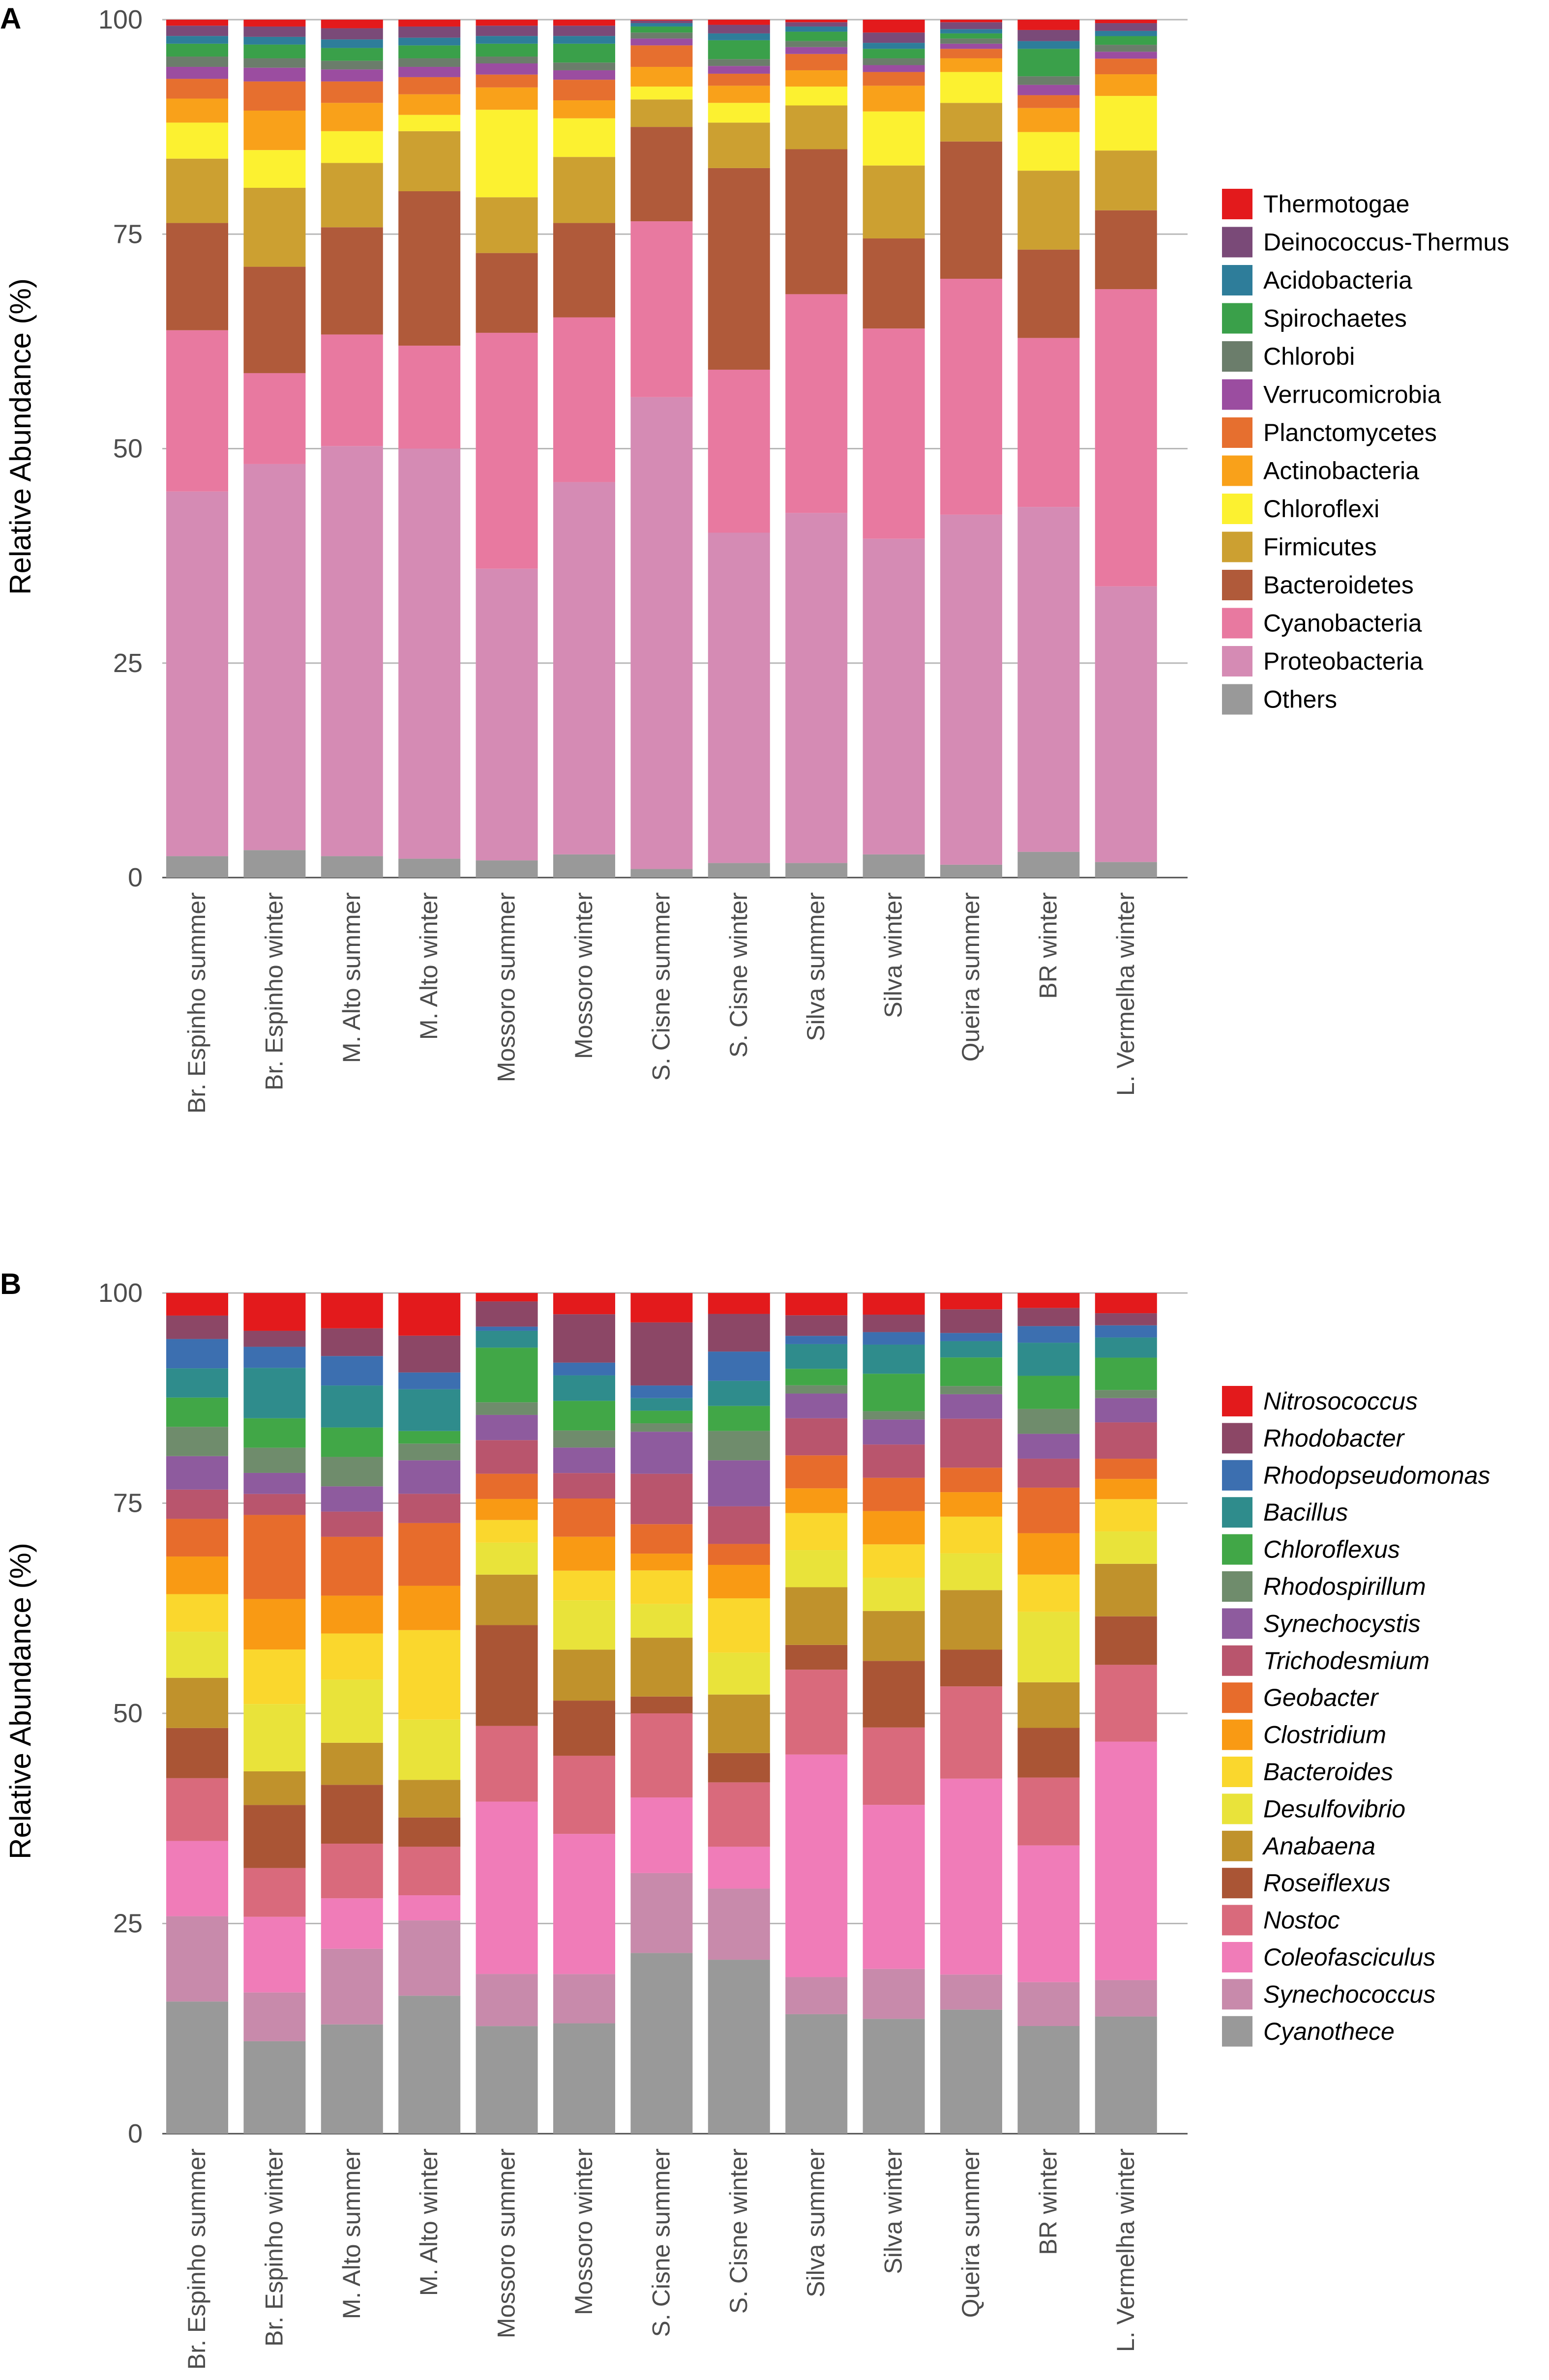 Image resolution: width=1549 pixels, height=2380 pixels. Describe the element at coordinates (894, 449) in the screenshot. I see `panel-a-bar-silva-winter` at that location.